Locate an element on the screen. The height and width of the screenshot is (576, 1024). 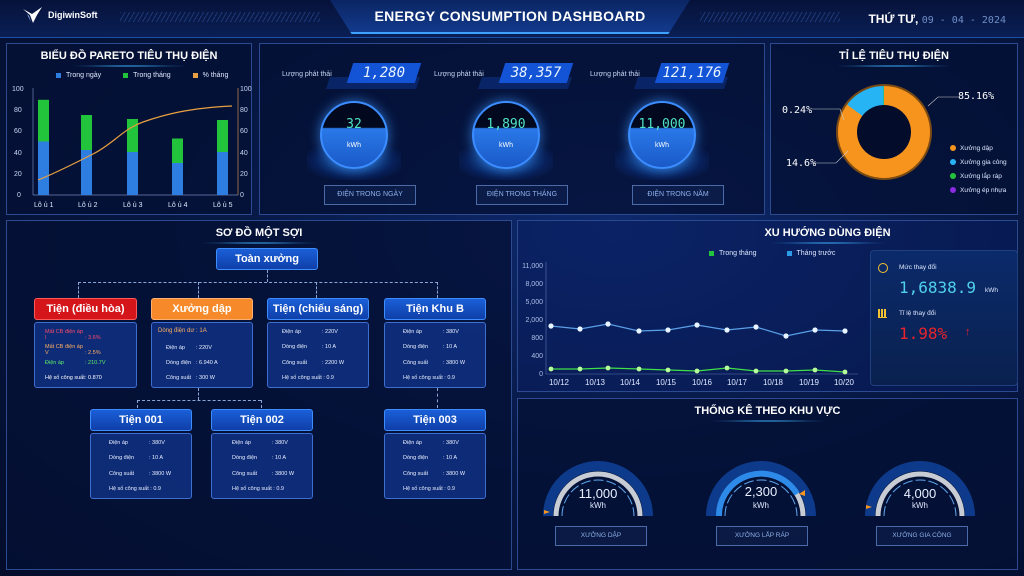
svg-text: Lô ủ 2 is located at coordinates (88, 205).